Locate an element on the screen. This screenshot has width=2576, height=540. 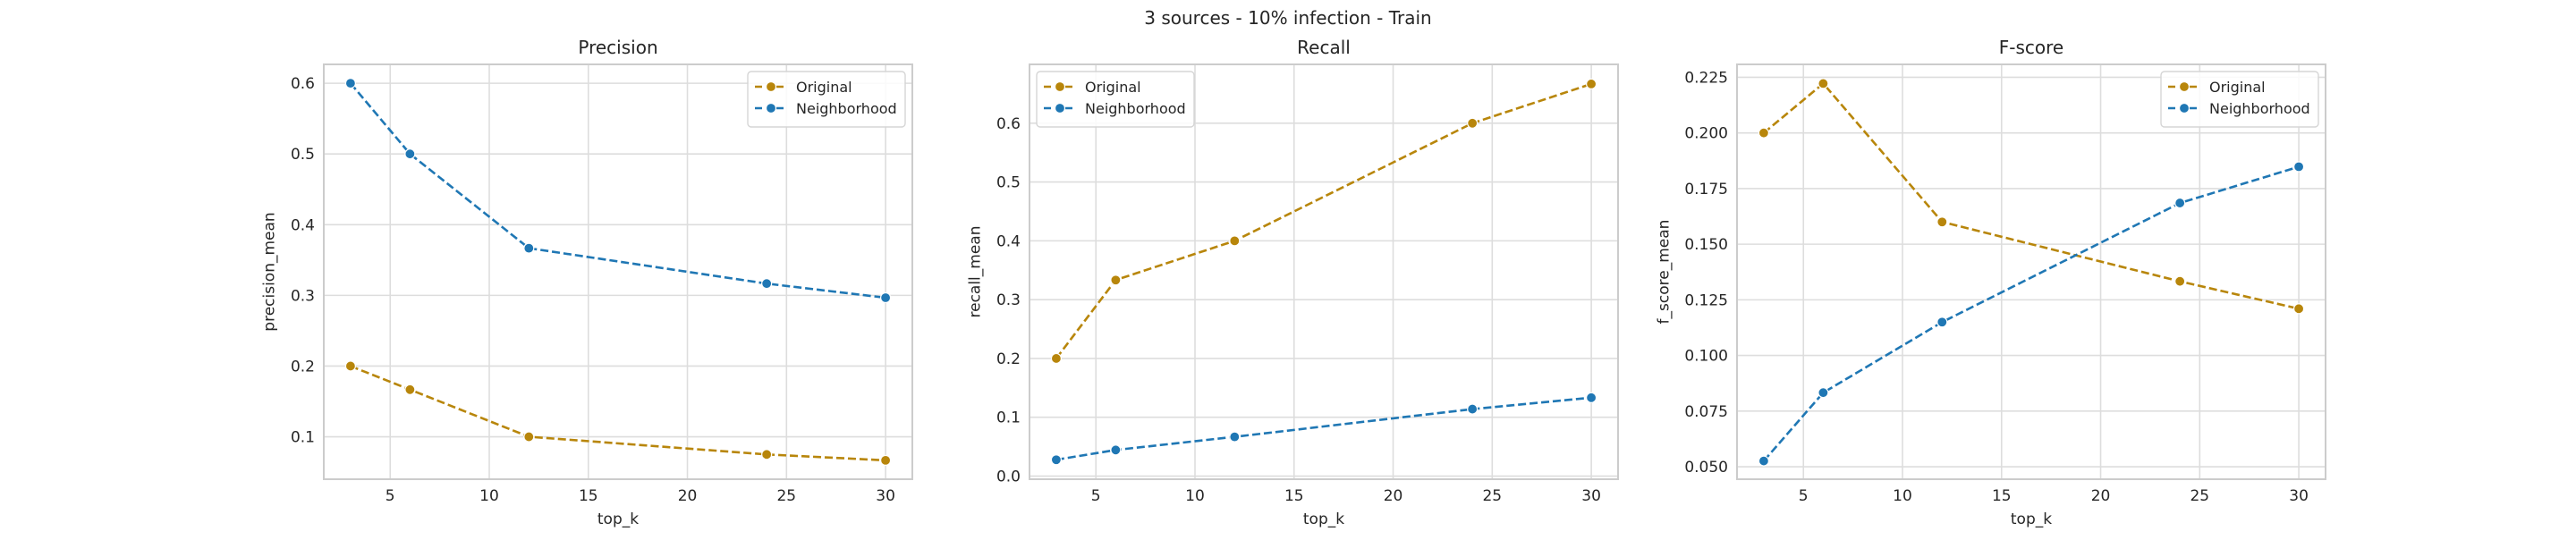
figure-suptitle: 3 sources - 10% infection - Train is located at coordinates (1288, 18).